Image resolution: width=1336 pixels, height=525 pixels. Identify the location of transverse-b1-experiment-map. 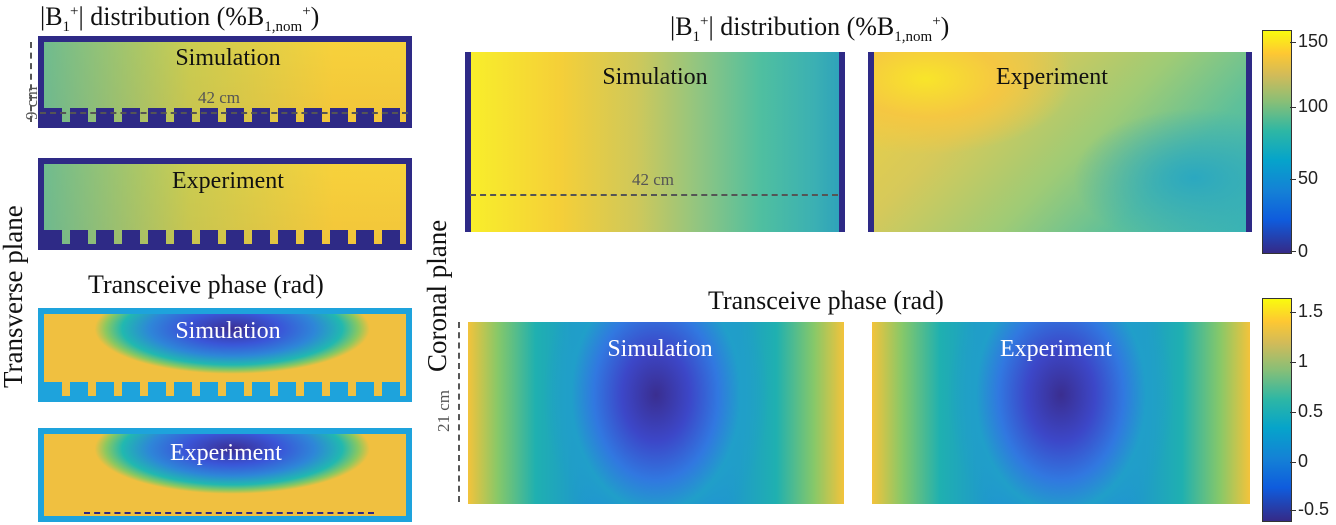
(225, 204).